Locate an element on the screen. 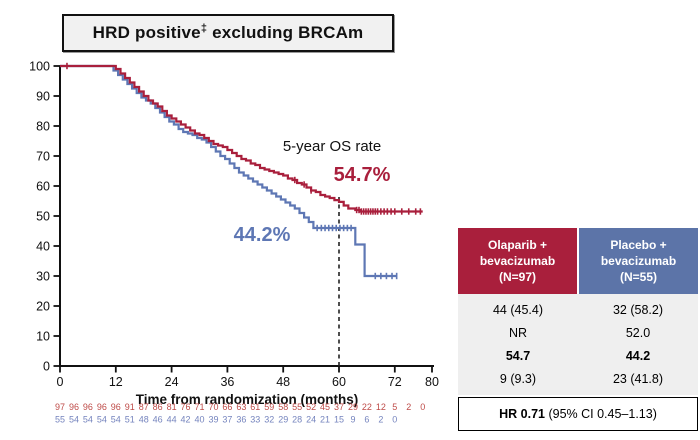  x-axis-tick-label: 60 is located at coordinates (339, 382).